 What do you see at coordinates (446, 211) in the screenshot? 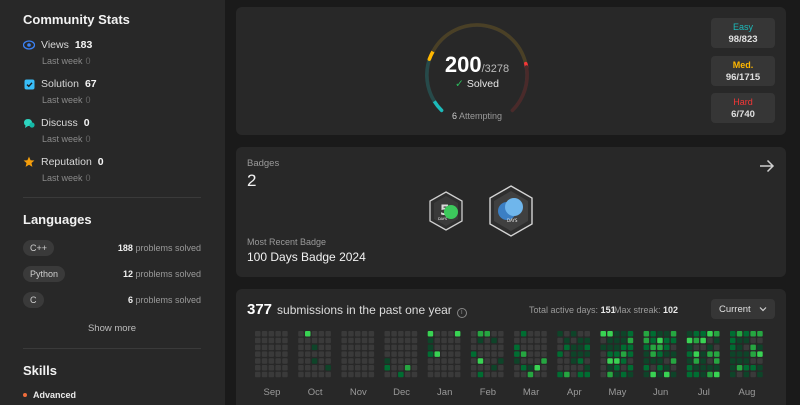
I see `badge-50-days-icon: 5 DAYS` at bounding box center [446, 211].